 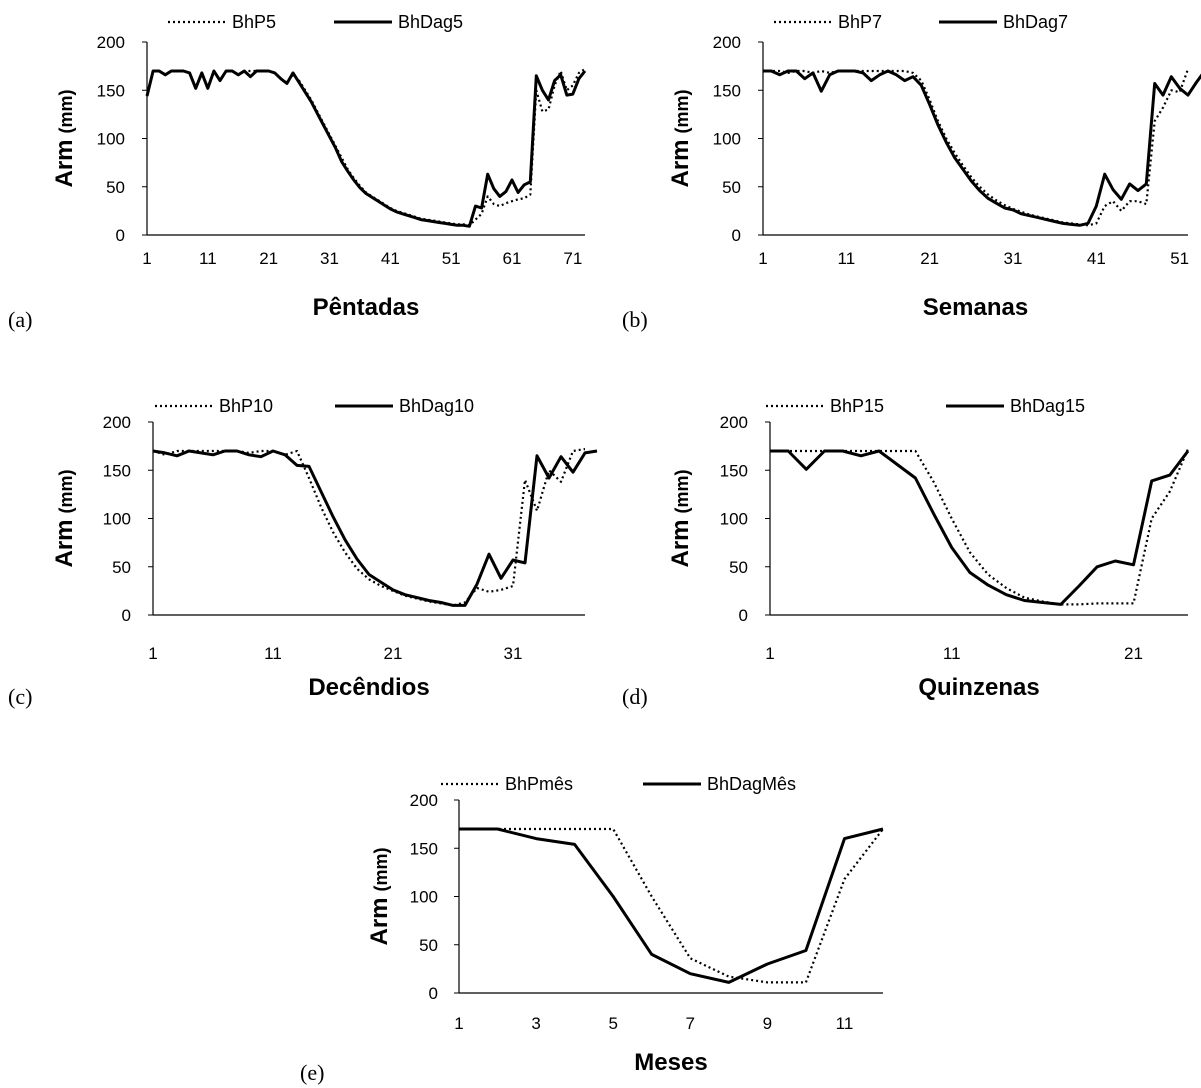 I want to click on x-axis-label: Meses, so click(x=670, y=1062).